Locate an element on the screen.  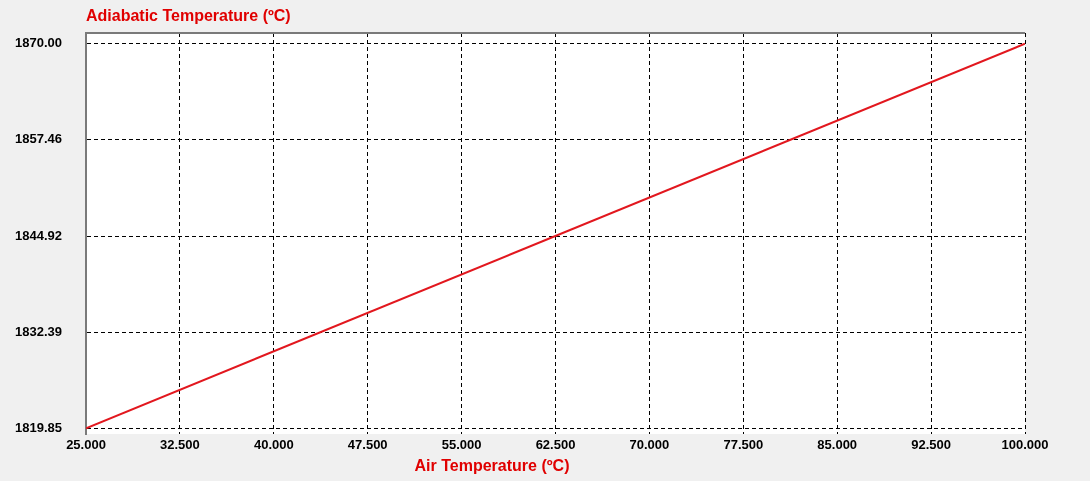
x-tick-label: 47.500 is located at coordinates (367, 445).